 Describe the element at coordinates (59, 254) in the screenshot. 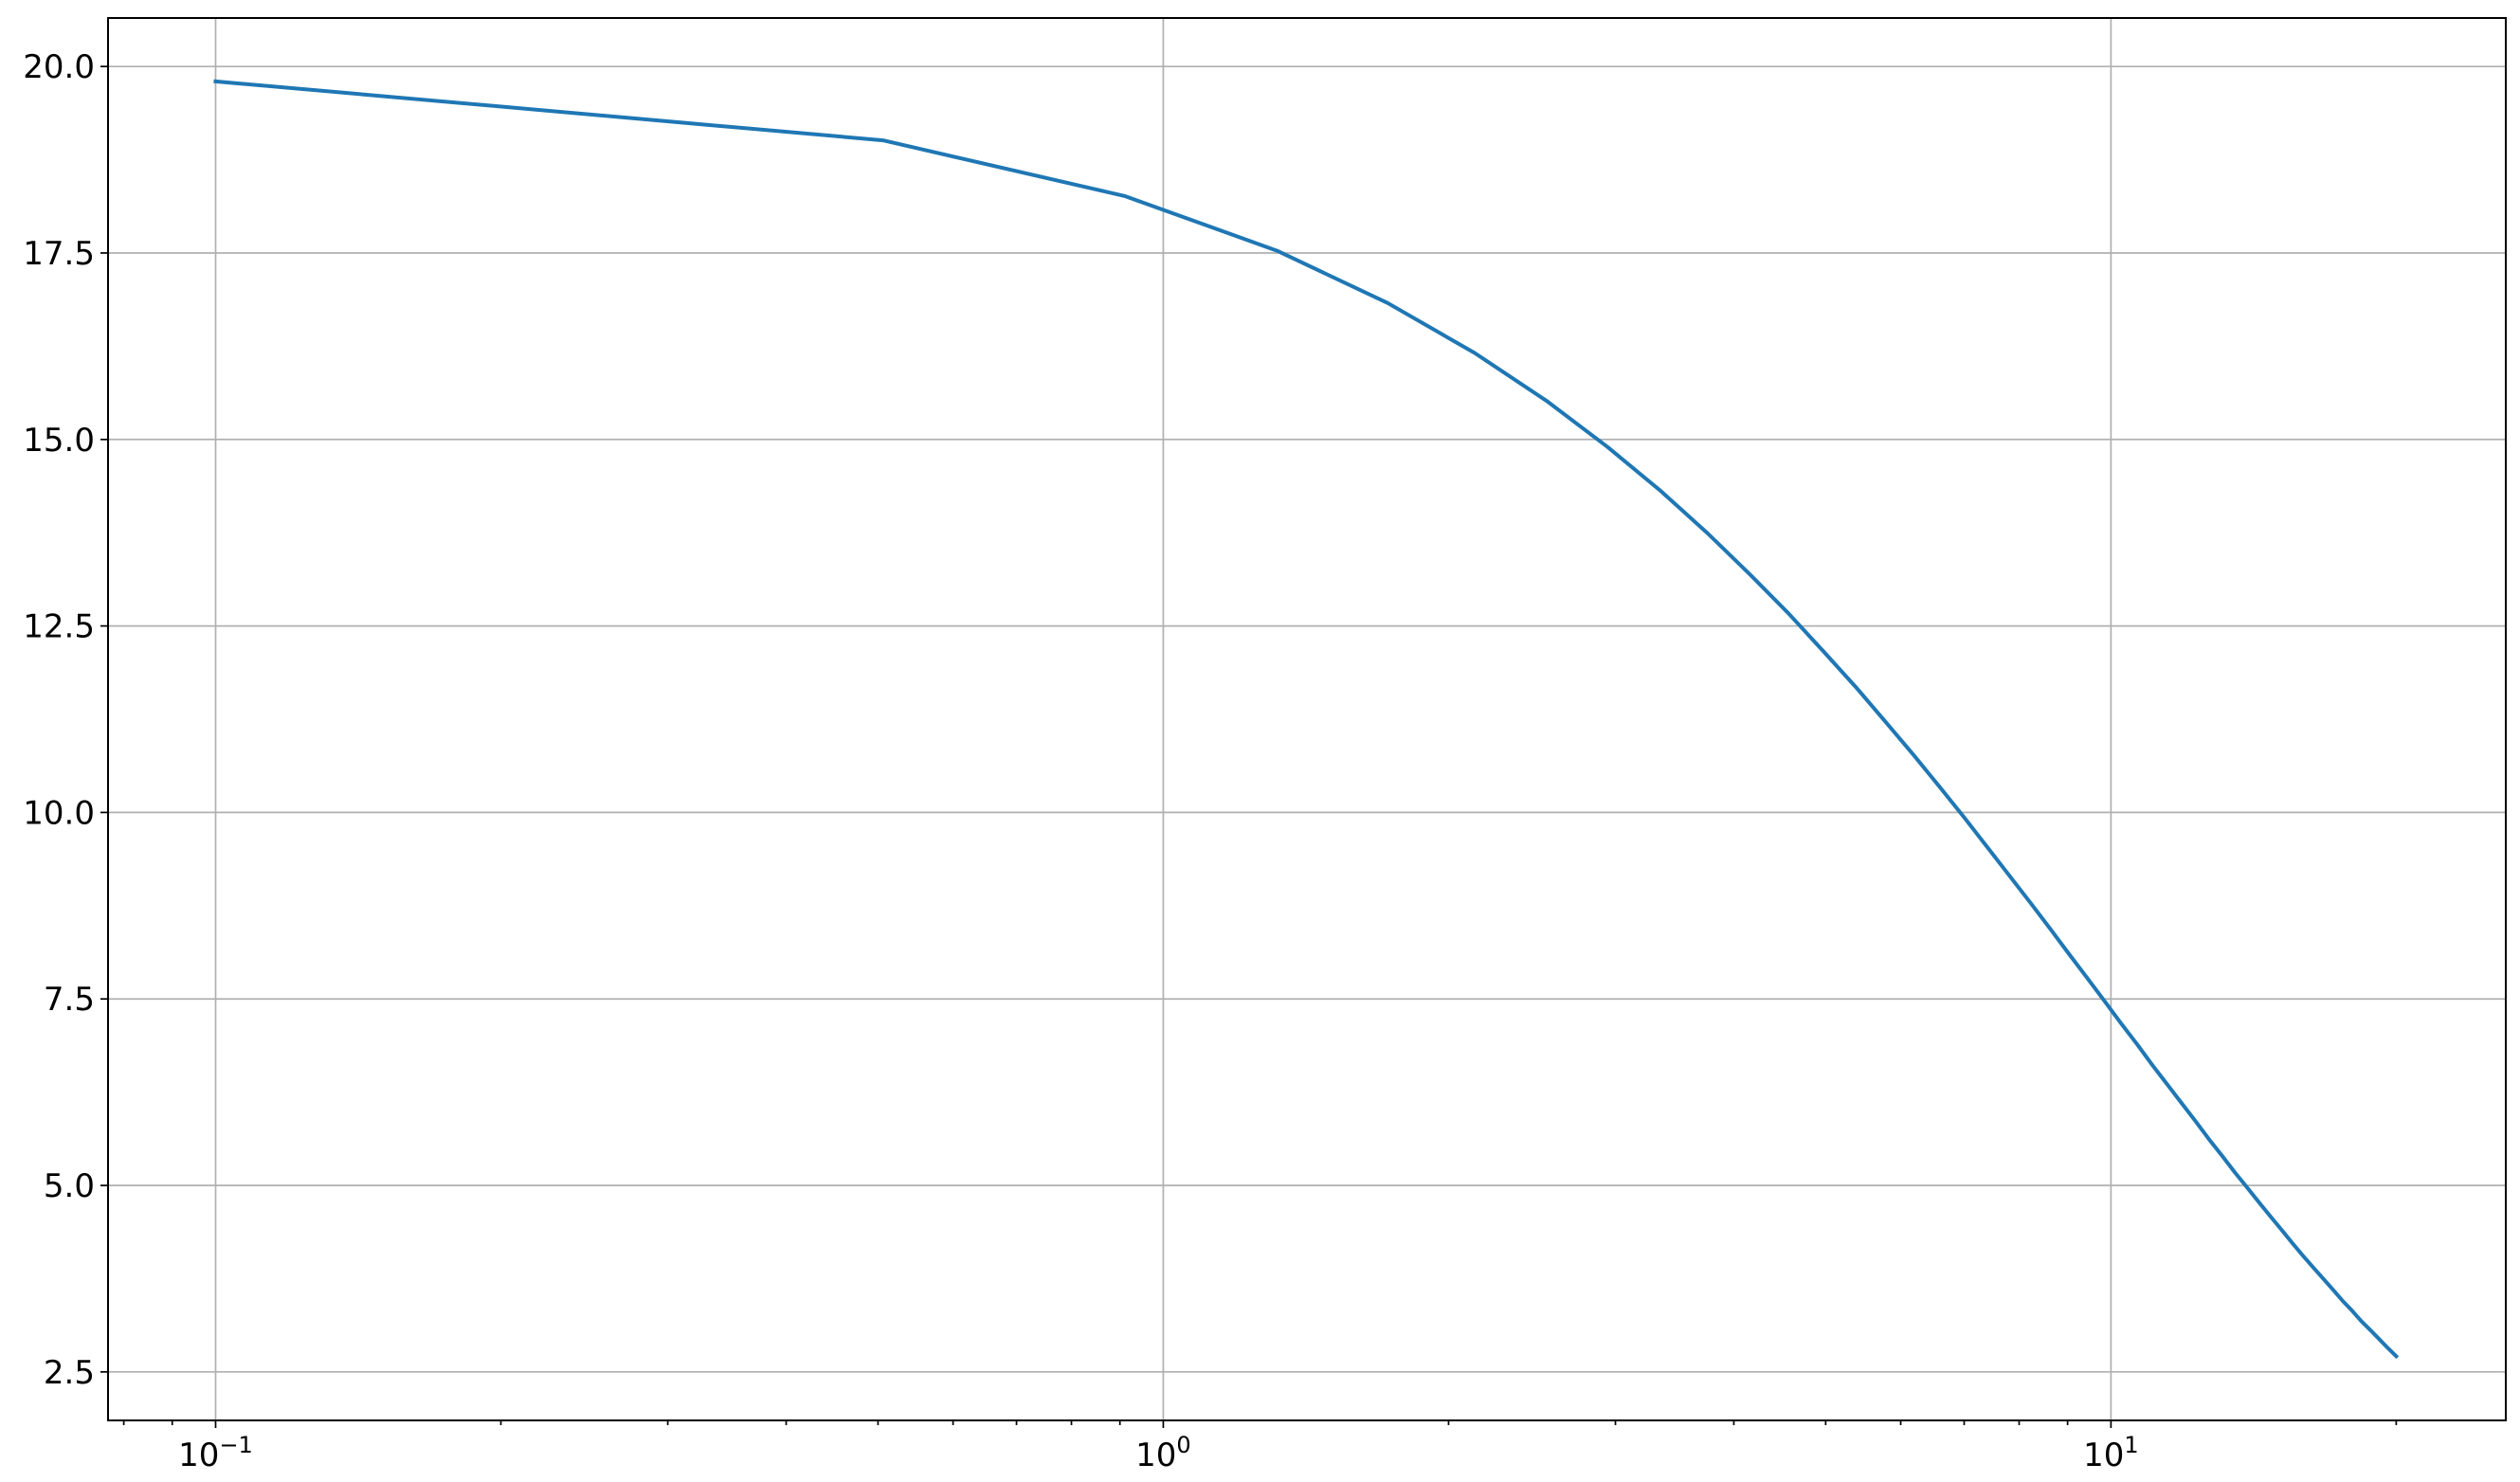

I see `y-tick-label: 17.5` at that location.